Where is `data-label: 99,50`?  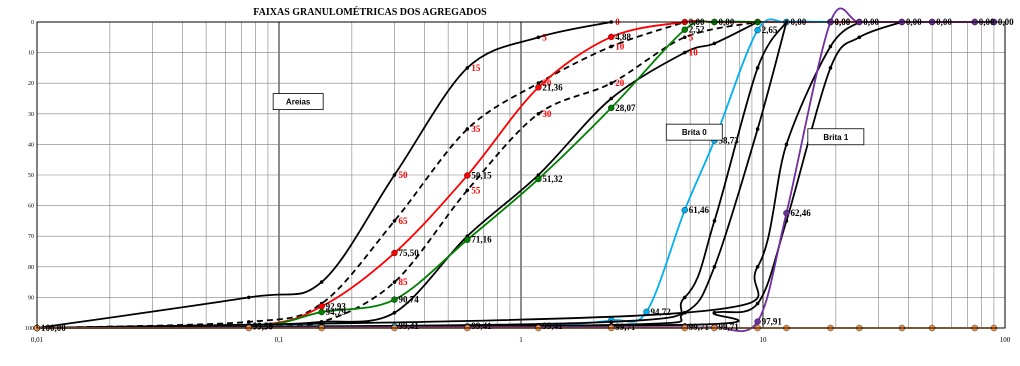
data-label: 99,50 is located at coordinates (263, 326).